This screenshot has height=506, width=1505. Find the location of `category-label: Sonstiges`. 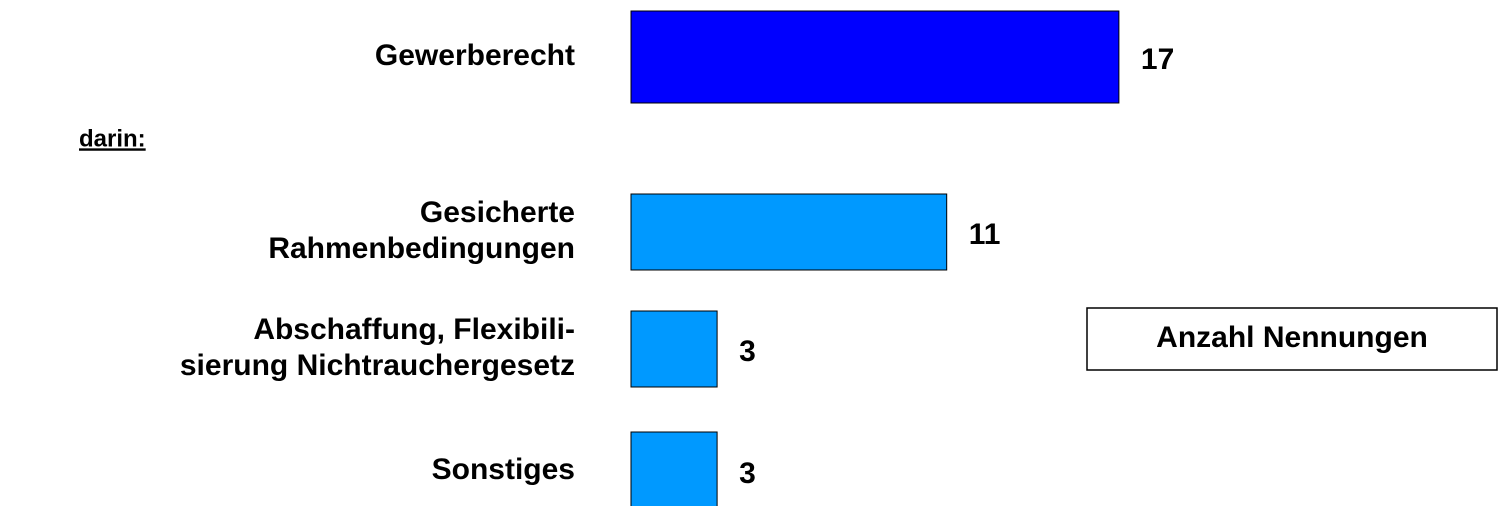

category-label: Sonstiges is located at coordinates (503, 469).